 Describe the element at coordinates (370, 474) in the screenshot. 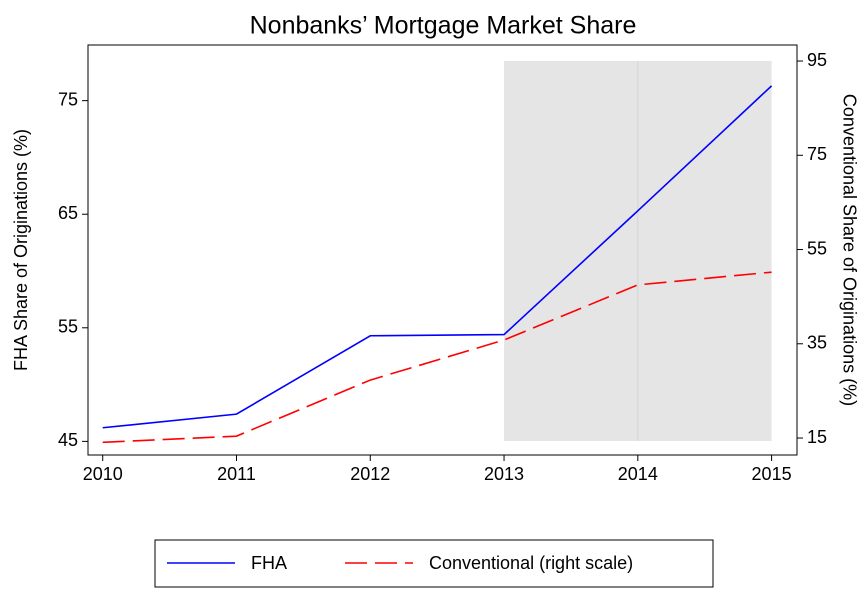

I see `x-tick-label: 2012` at that location.